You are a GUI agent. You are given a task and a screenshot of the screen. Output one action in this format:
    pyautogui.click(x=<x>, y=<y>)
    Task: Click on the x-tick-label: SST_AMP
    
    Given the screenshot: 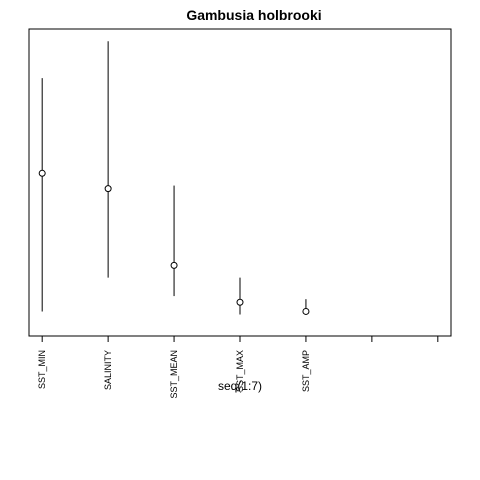 What is the action you would take?
    pyautogui.click(x=306, y=371)
    